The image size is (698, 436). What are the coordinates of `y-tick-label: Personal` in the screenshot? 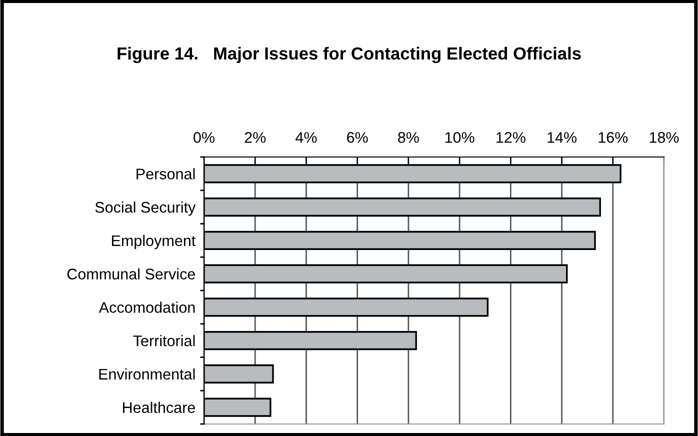 It's located at (165, 174).